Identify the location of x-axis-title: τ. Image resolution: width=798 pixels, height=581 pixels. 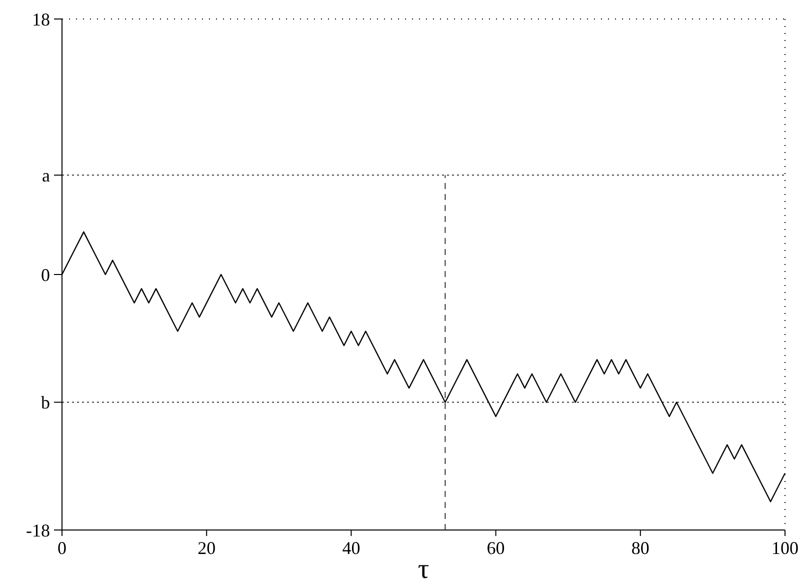
(424, 567).